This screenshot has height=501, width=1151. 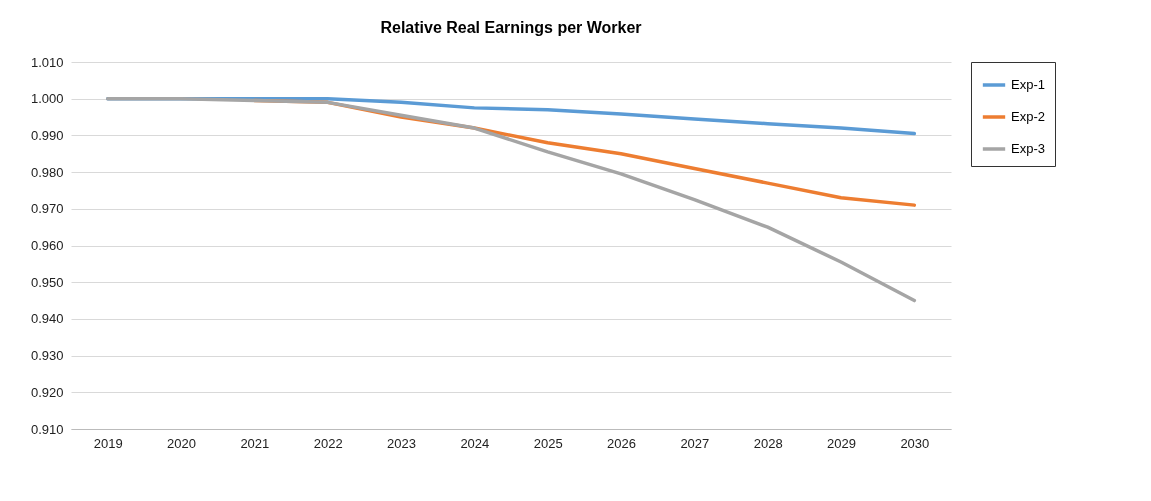 I want to click on x-tick-label: 2022, so click(x=328, y=443).